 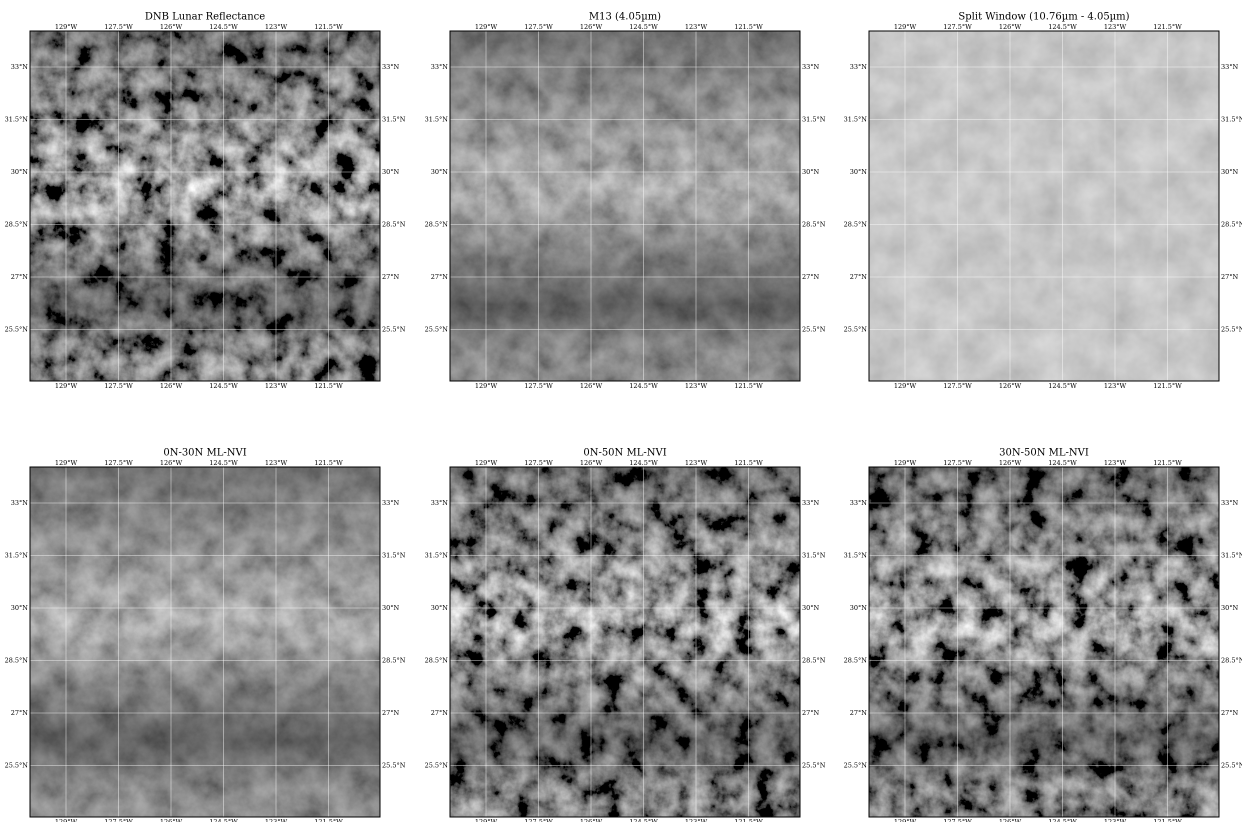 I want to click on panel-title: 0N-50N ML-NVI, so click(x=624, y=453).